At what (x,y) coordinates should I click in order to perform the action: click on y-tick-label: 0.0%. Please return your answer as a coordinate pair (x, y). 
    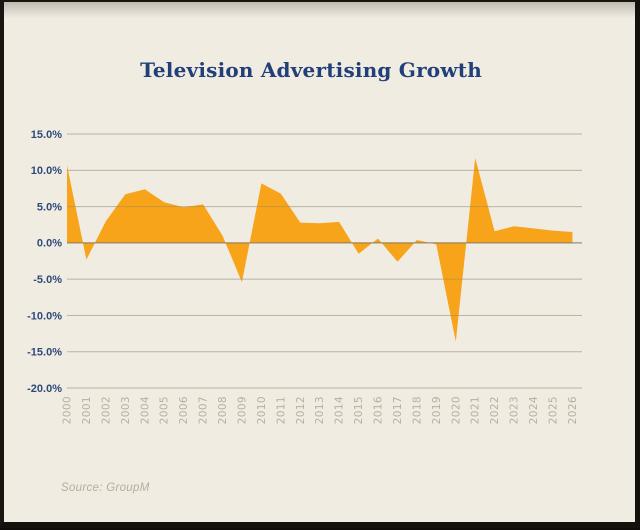
    Looking at the image, I should click on (49, 244).